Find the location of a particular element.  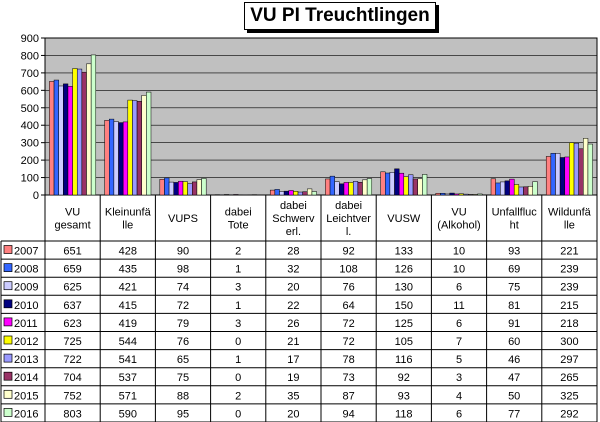

category-label: (Alkohol) is located at coordinates (458, 226).